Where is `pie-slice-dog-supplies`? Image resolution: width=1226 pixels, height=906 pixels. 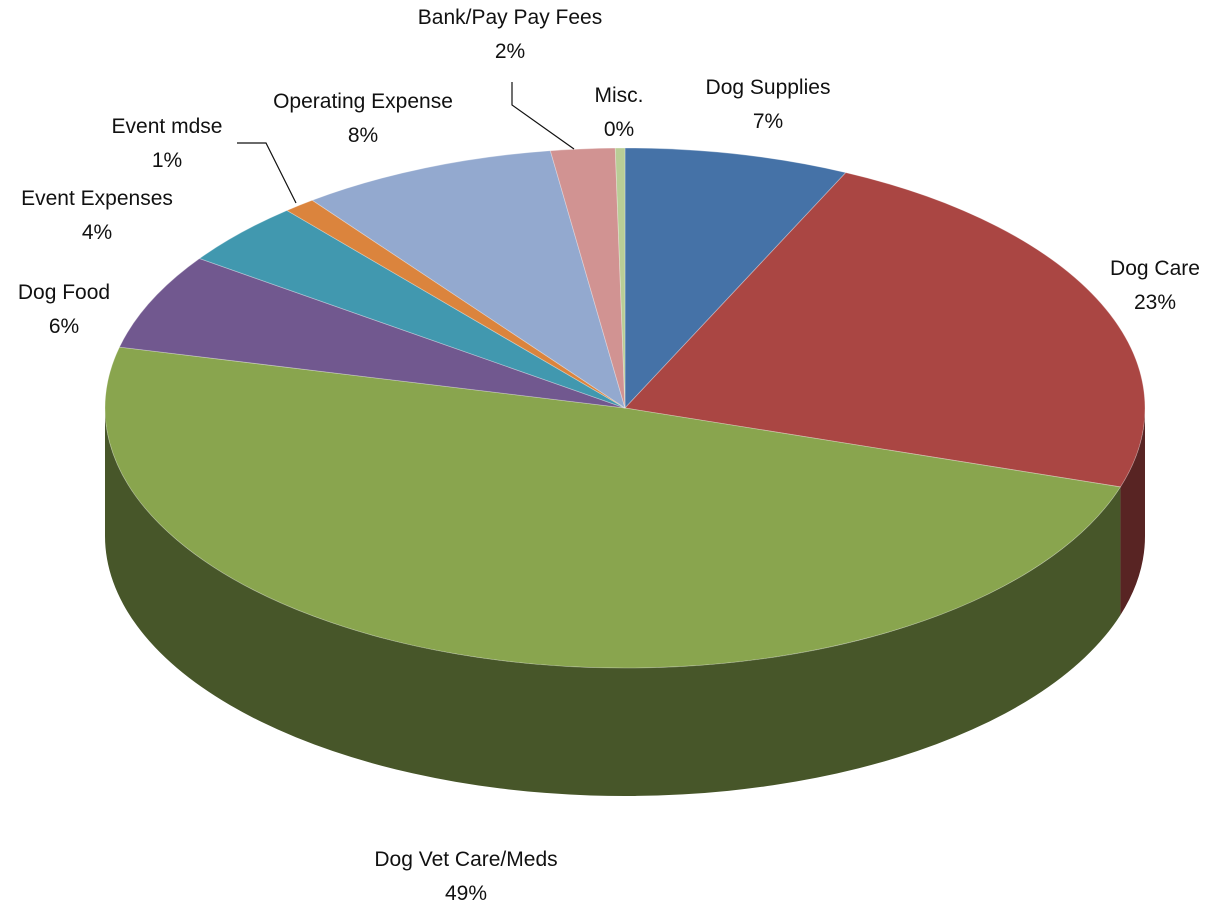
pie-slice-dog-supplies is located at coordinates (735, 278).